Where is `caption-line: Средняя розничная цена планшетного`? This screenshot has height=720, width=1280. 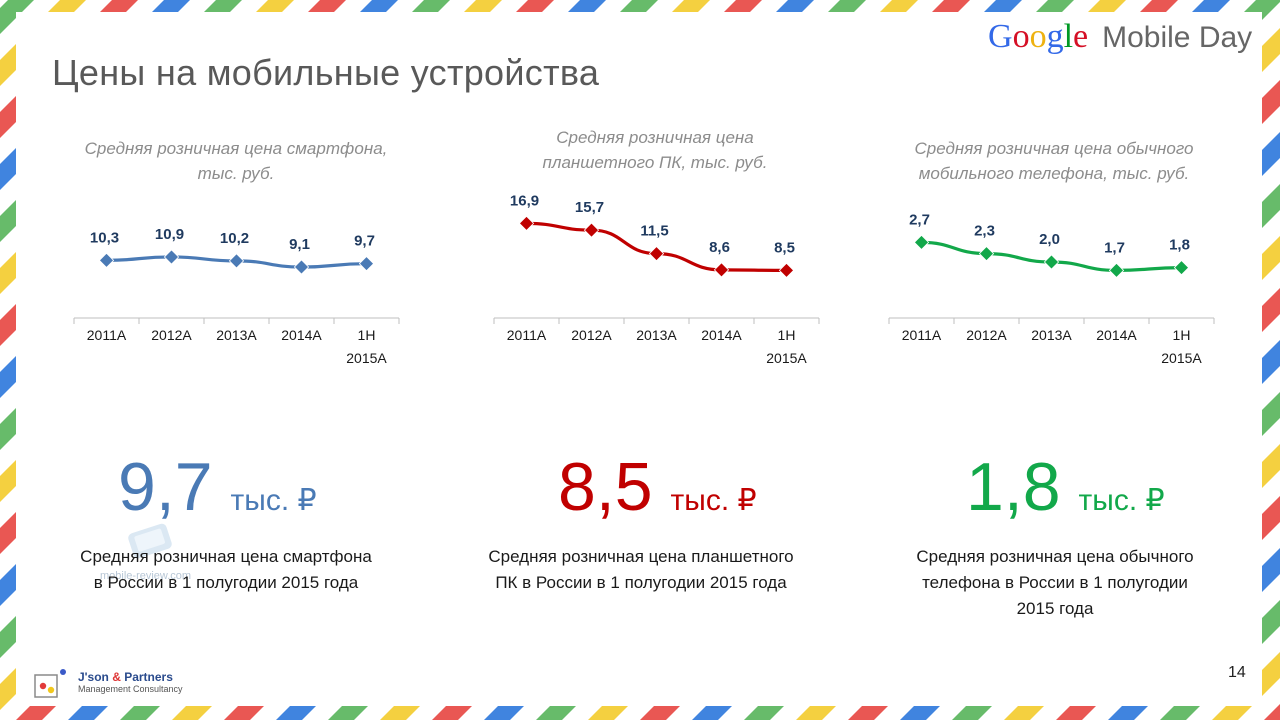 caption-line: Средняя розничная цена планшетного is located at coordinates (641, 556).